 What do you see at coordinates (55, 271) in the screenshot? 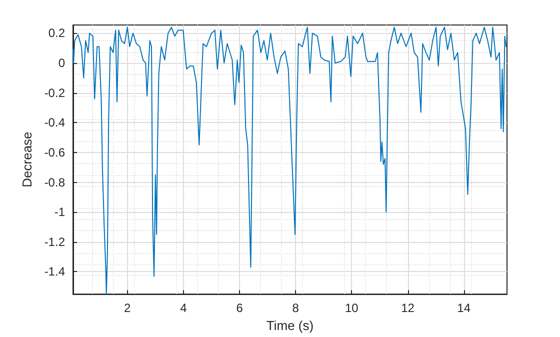
I see `y-tick-label: -1.4` at bounding box center [55, 271].